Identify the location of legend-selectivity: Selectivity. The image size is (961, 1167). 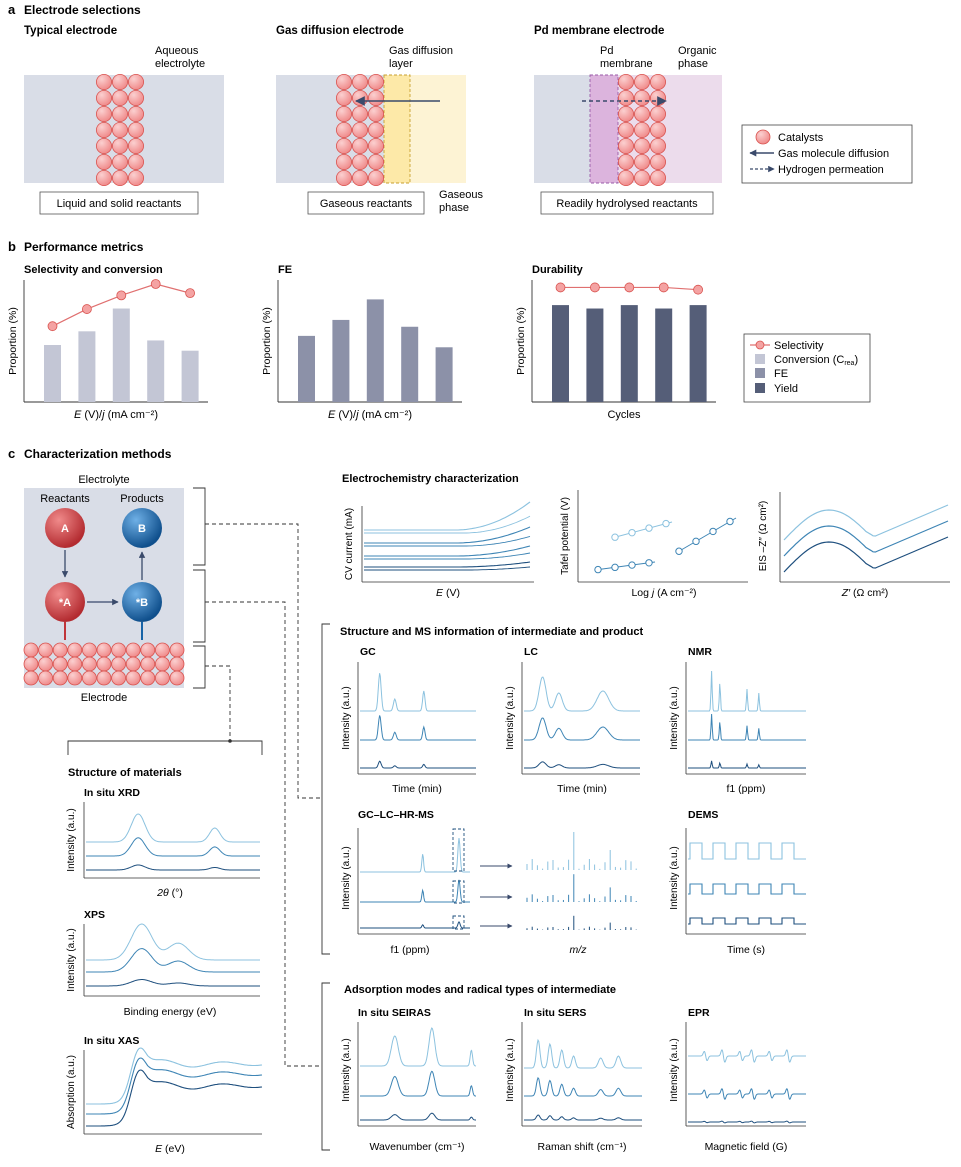
(799, 346).